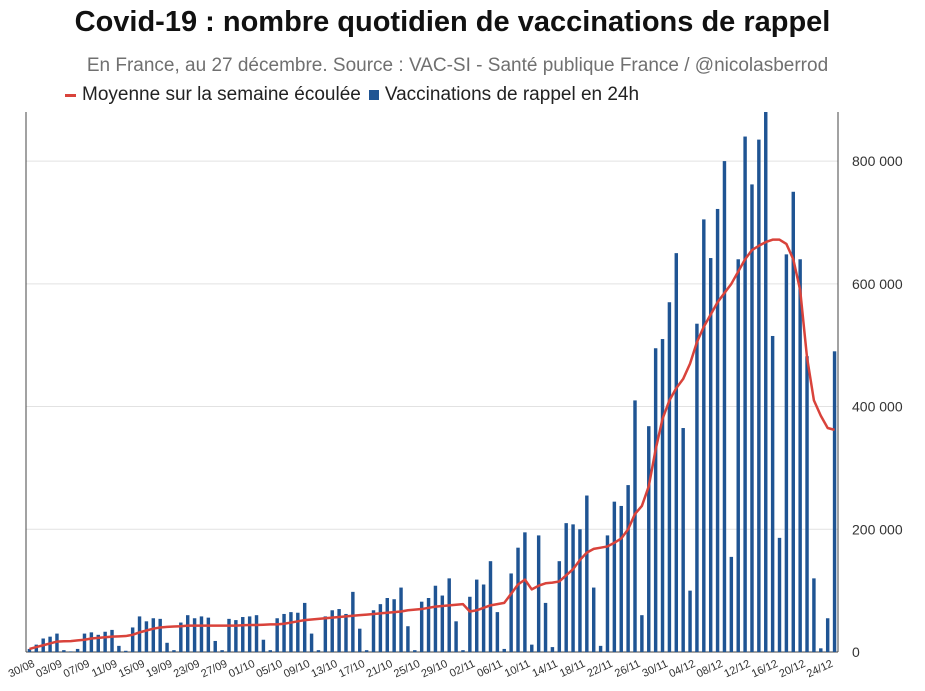 The image size is (925, 691). I want to click on x-tick-label: 25/10, so click(407, 669).